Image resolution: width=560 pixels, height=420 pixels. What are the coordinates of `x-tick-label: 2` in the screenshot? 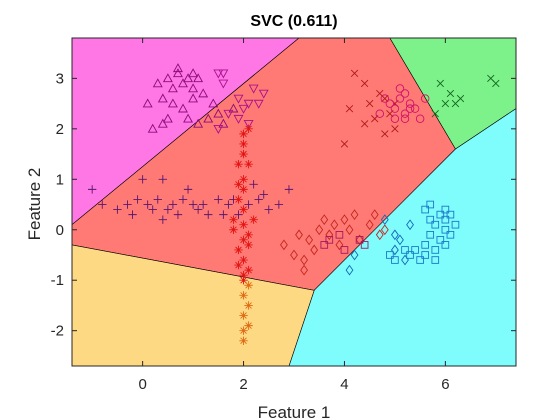 It's located at (243, 384).